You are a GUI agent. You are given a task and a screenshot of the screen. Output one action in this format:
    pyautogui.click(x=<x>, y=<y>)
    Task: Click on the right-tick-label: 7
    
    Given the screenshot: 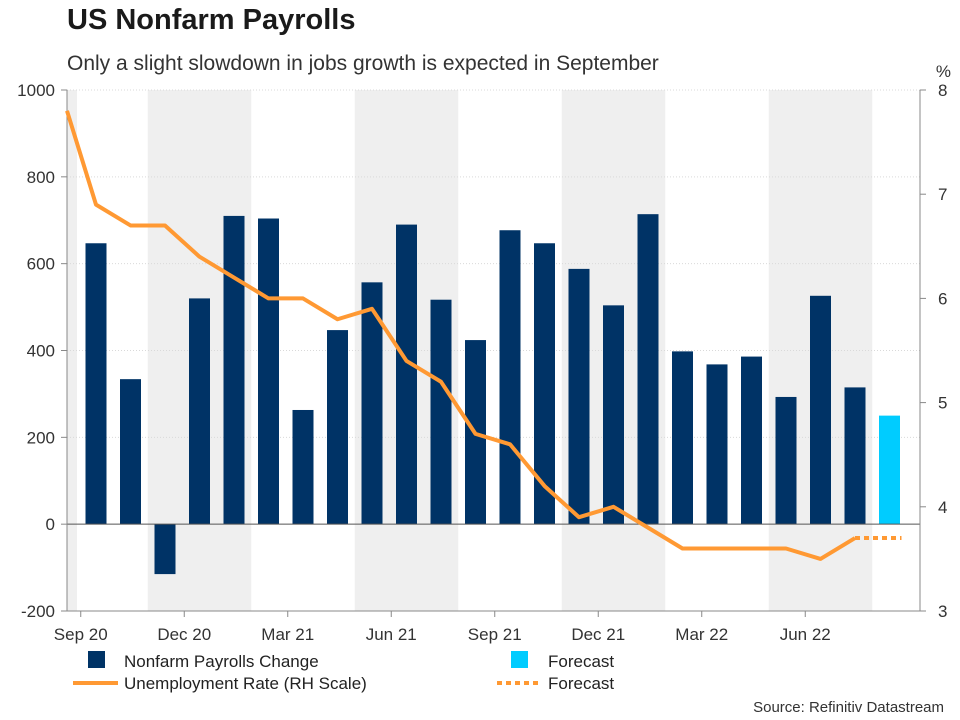 What is the action you would take?
    pyautogui.click(x=942, y=194)
    